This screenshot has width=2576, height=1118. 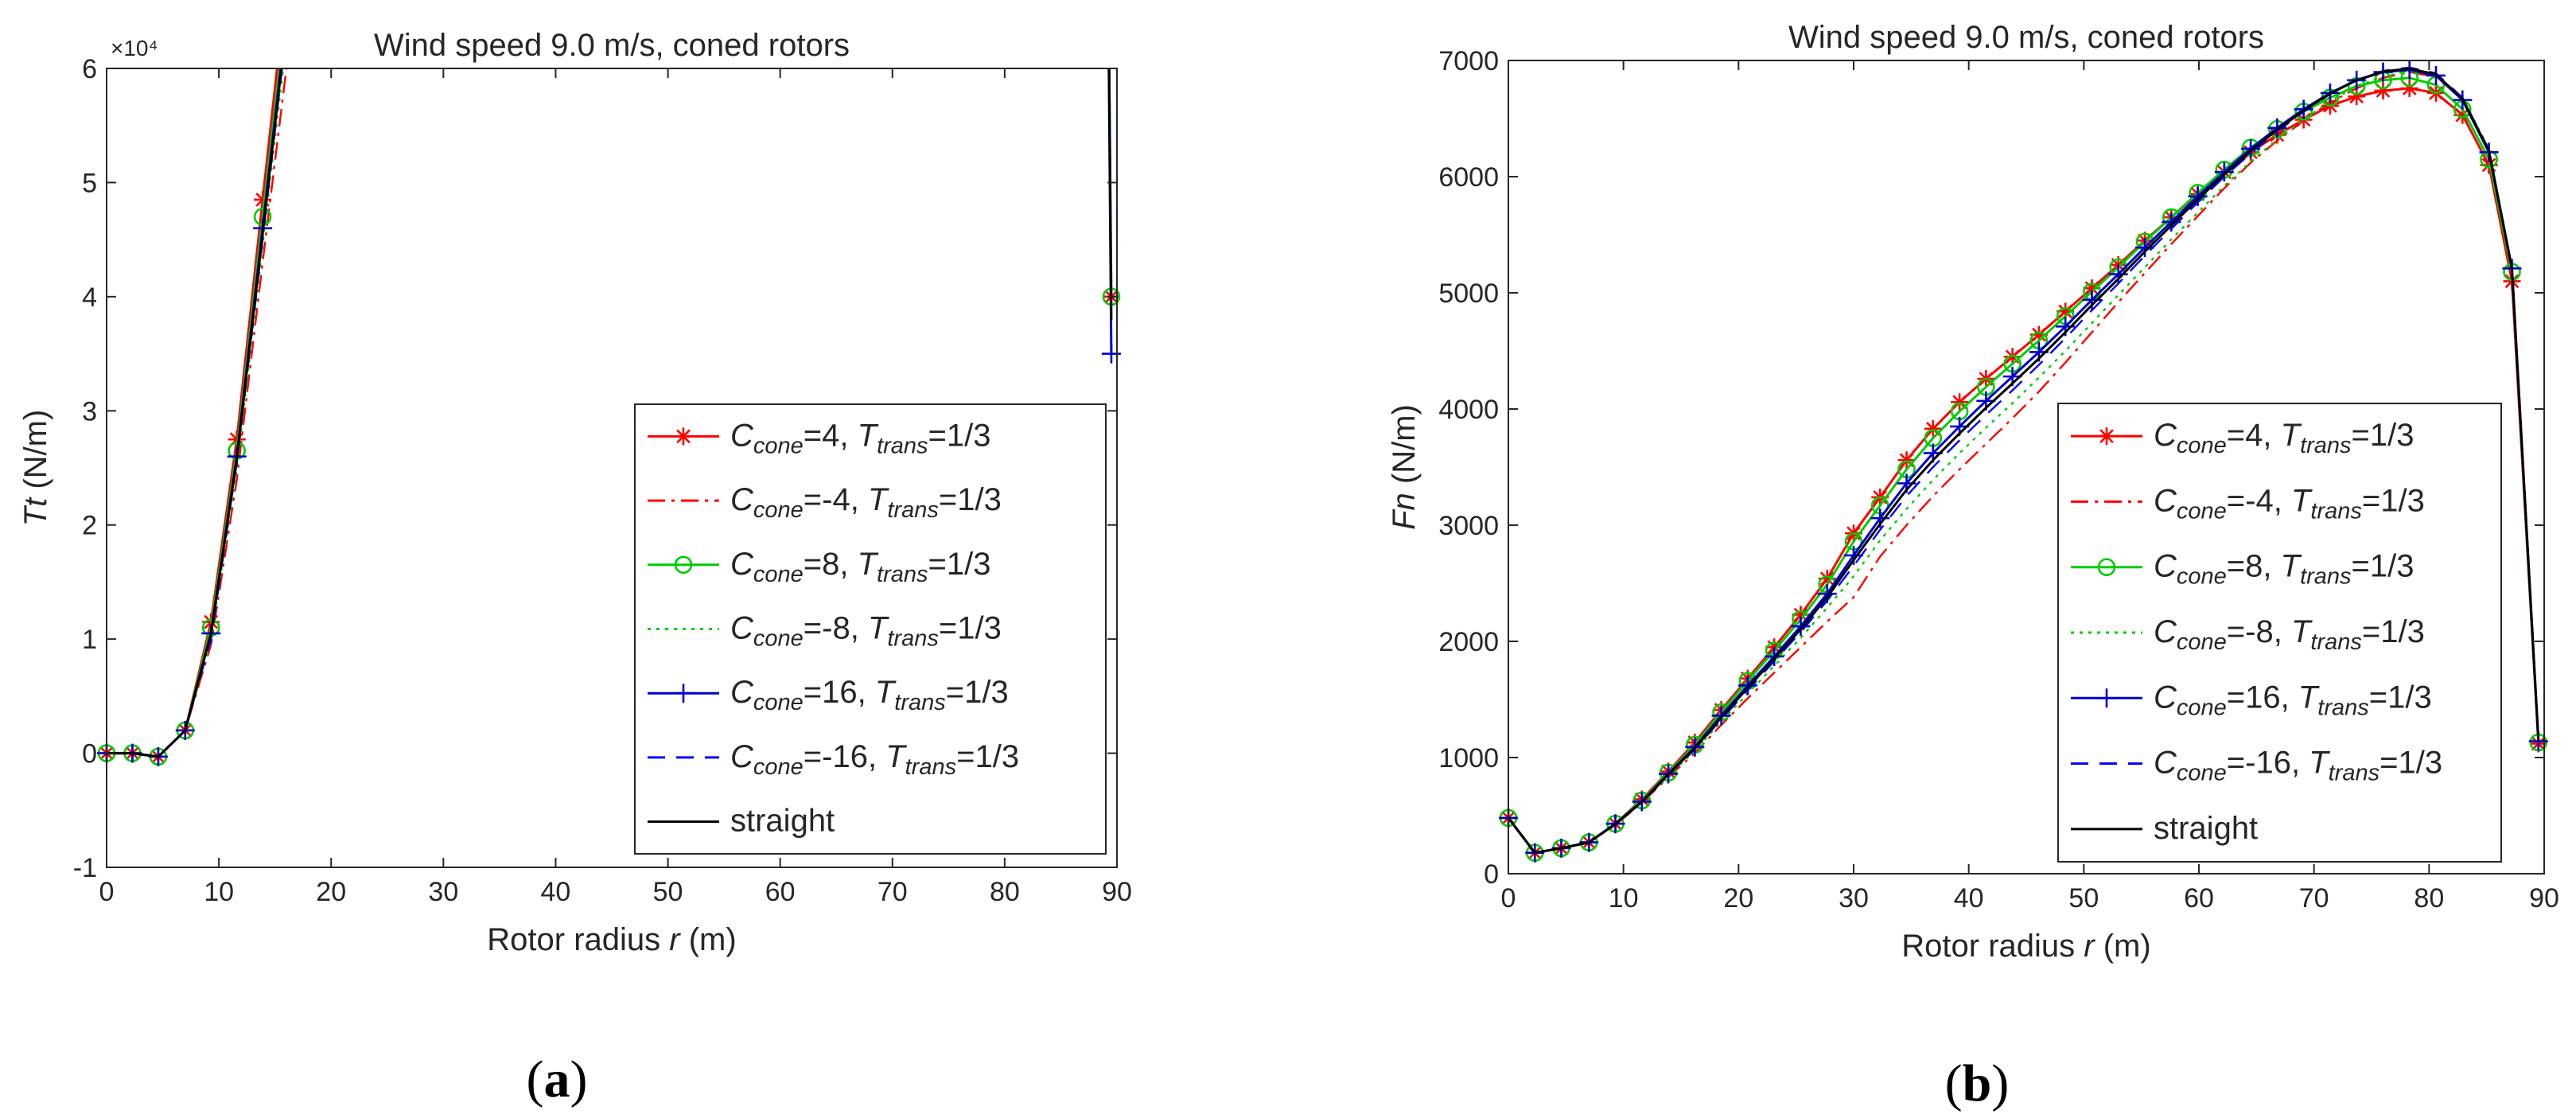 I want to click on legend-label-1: Ccone=-4, Ttrans=1/3, so click(x=866, y=502).